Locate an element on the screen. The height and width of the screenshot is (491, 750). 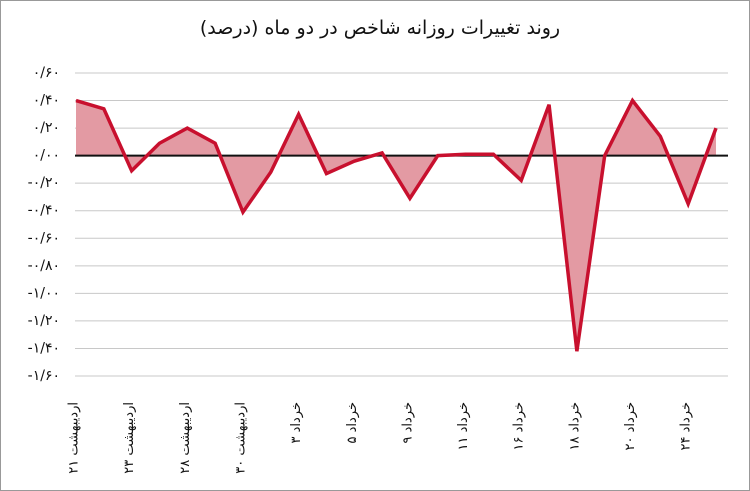
y-tick-label: ۰/۲۰ is located at coordinates (46, 128).